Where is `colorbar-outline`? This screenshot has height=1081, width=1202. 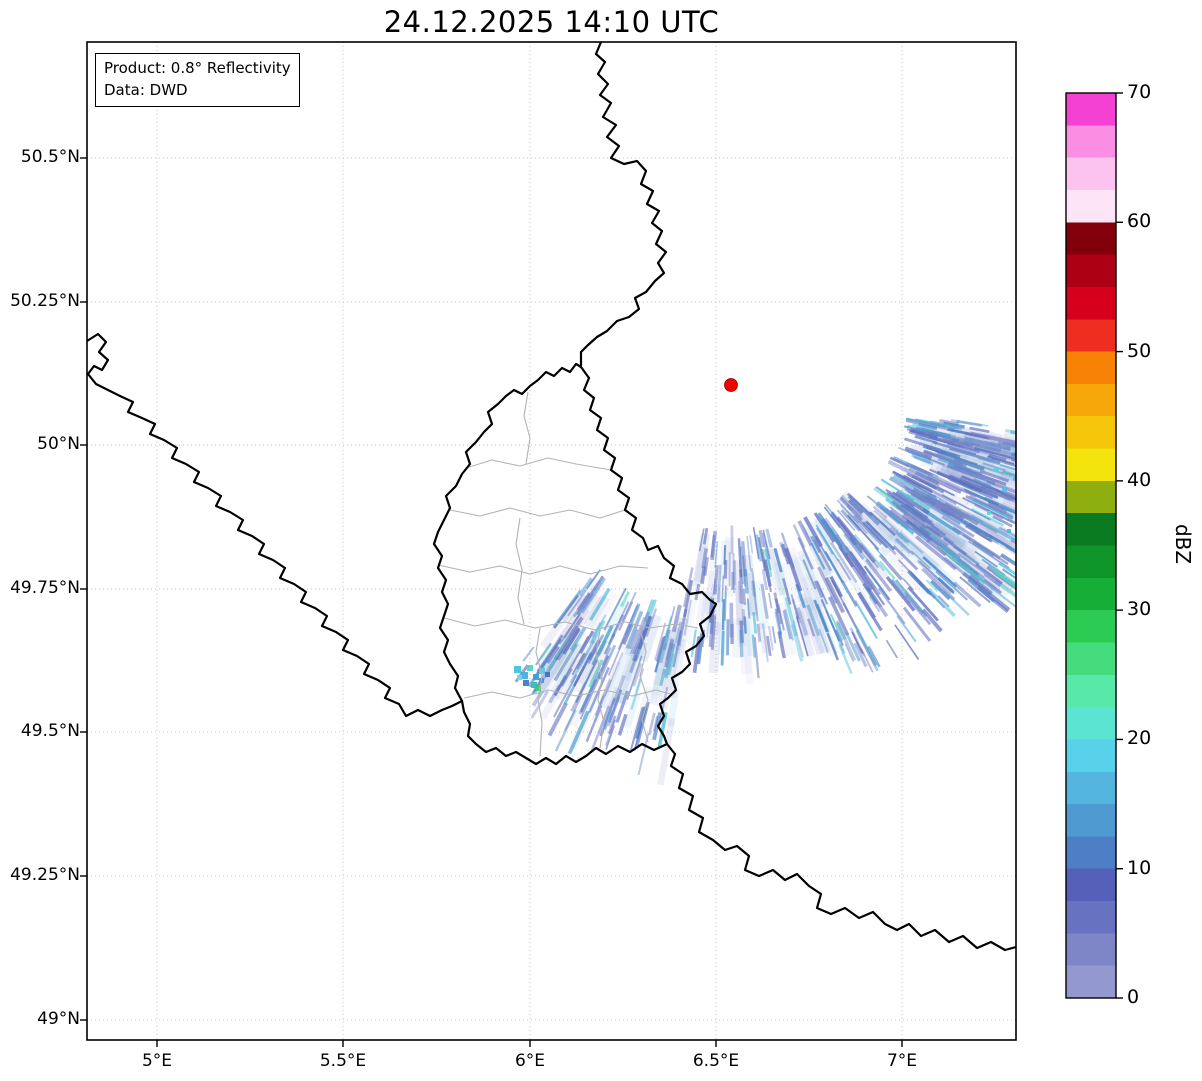
colorbar-outline is located at coordinates (1091, 545).